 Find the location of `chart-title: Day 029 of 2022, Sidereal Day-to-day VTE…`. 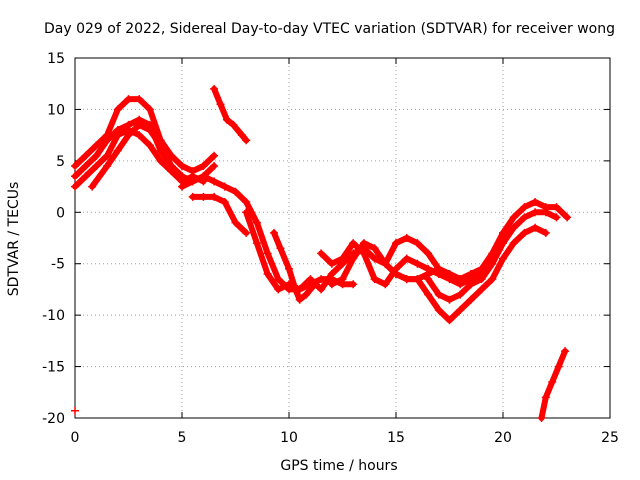

chart-title: Day 029 of 2022, Sidereal Day-to-day VTE… is located at coordinates (329, 29).